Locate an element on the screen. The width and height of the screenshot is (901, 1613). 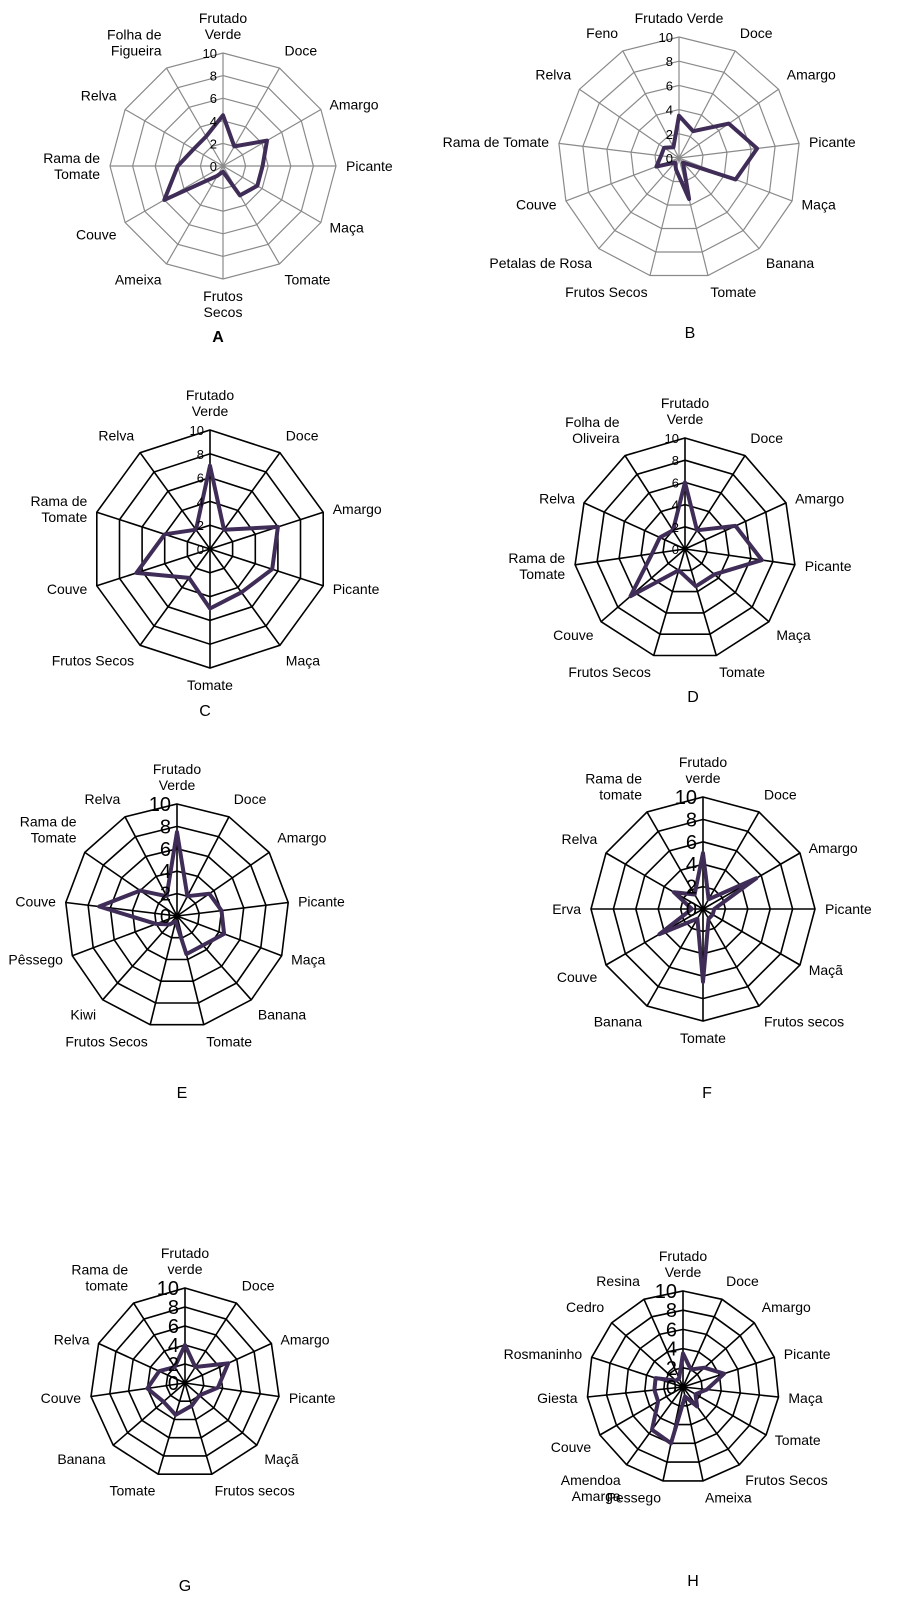
panel-label: F is located at coordinates (707, 1093).